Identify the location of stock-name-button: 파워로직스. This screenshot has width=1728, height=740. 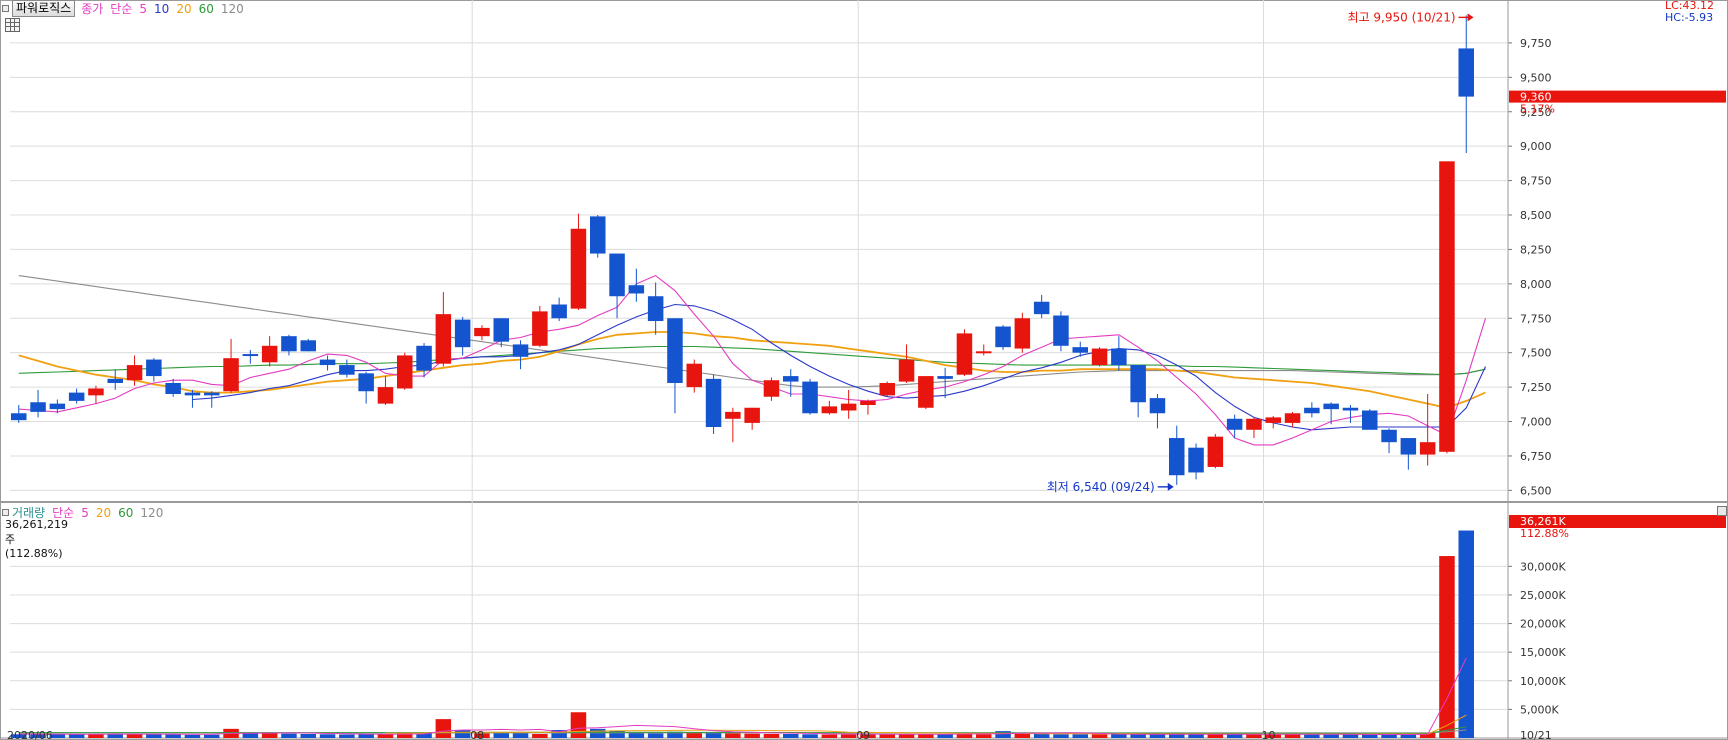
(44, 8).